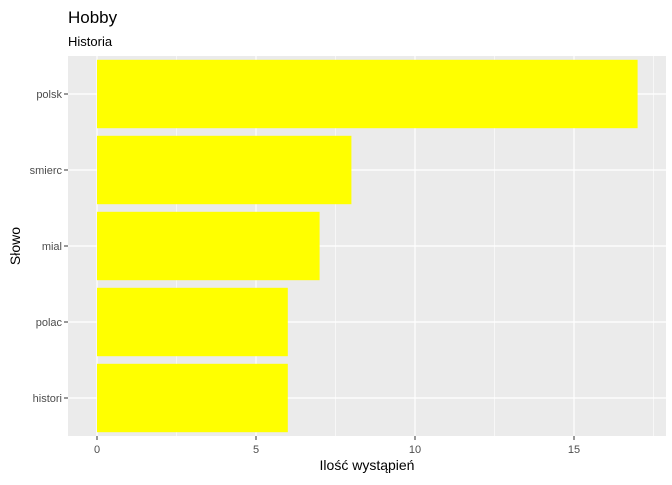 The height and width of the screenshot is (485, 672). I want to click on bar-mial, so click(208, 246).